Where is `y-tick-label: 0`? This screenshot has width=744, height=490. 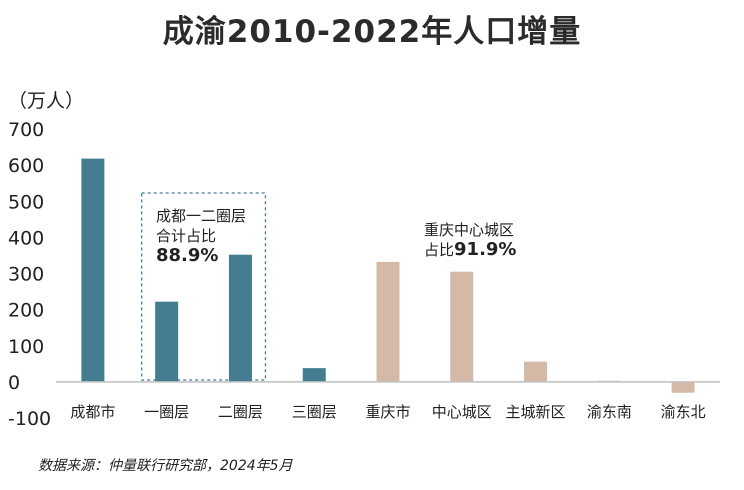 y-tick-label: 0 is located at coordinates (14, 383).